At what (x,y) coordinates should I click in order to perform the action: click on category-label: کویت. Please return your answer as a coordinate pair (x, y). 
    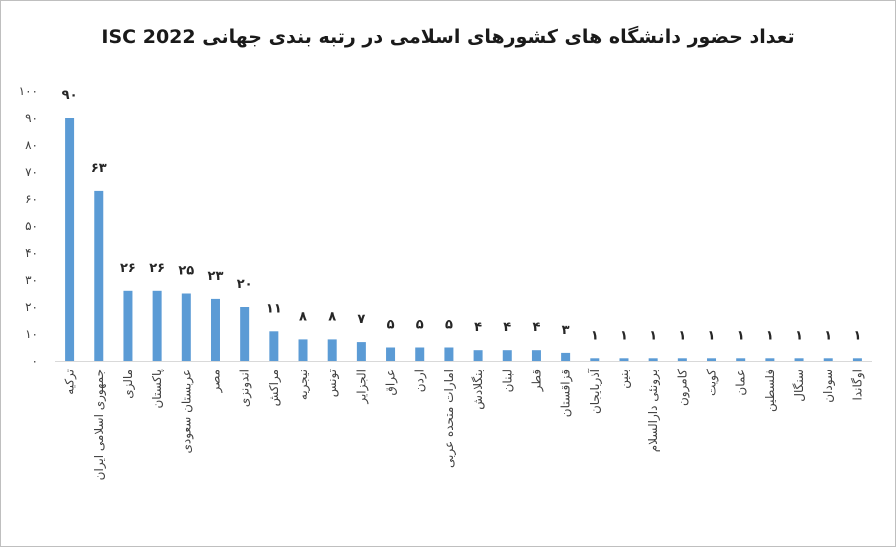
    Looking at the image, I should click on (712, 382).